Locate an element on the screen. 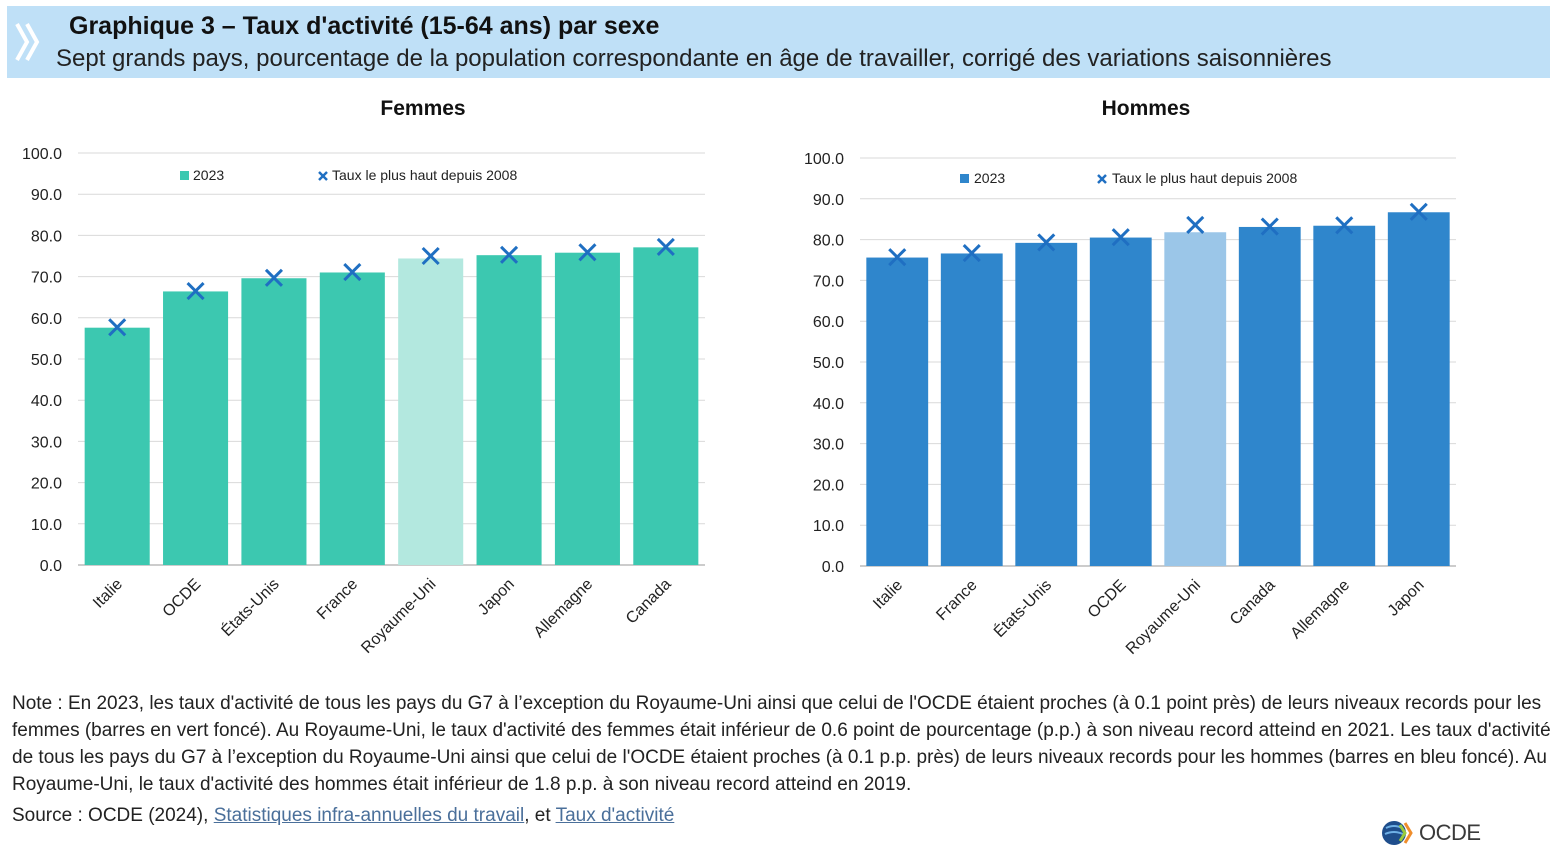 The image size is (1558, 859). ocde-logo: OCDE is located at coordinates (1431, 833).